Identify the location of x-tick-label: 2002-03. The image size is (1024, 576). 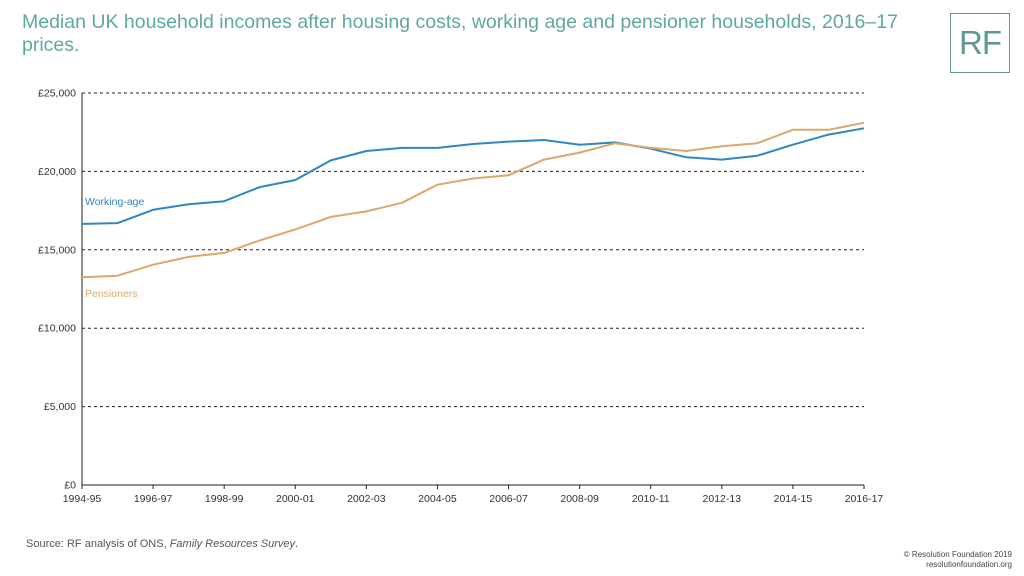
(366, 499).